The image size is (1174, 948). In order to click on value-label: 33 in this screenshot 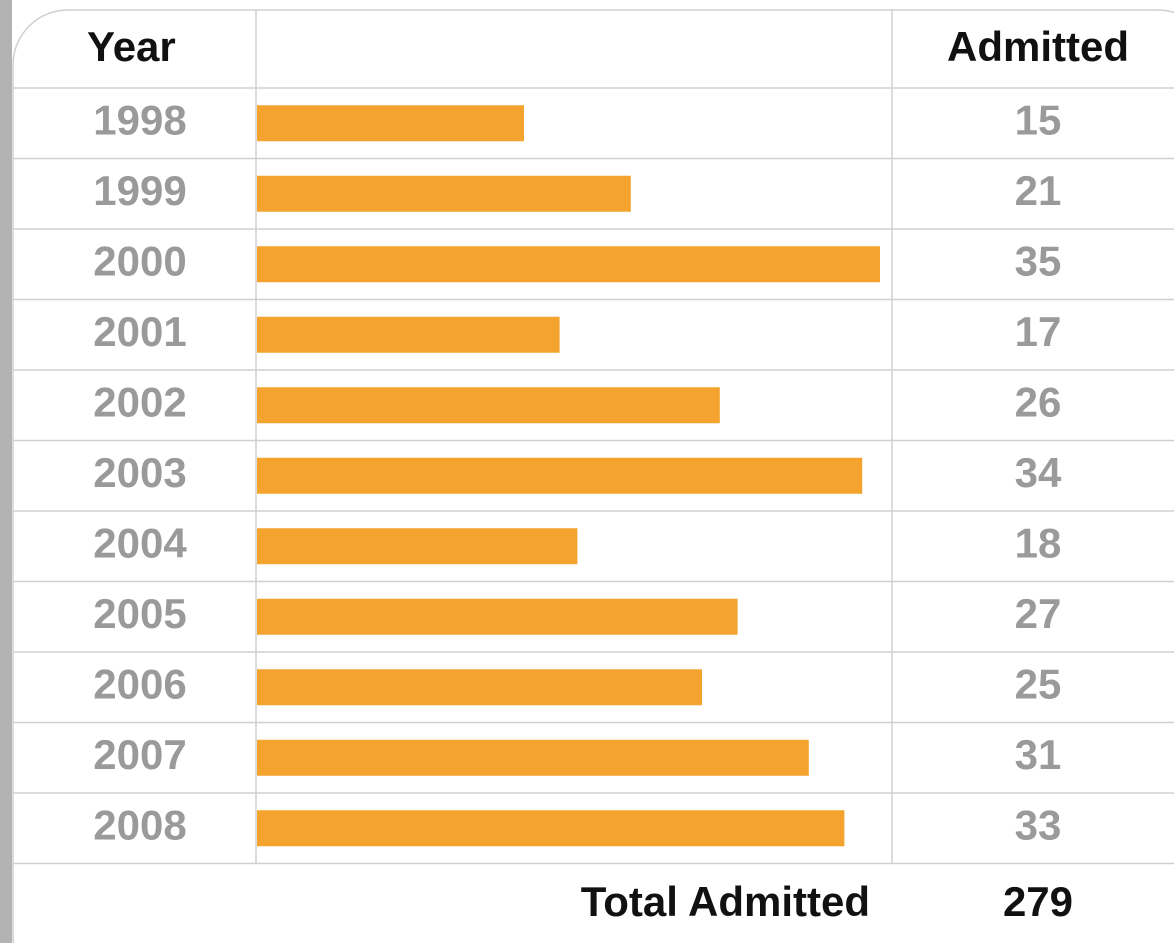, I will do `click(1038, 824)`.